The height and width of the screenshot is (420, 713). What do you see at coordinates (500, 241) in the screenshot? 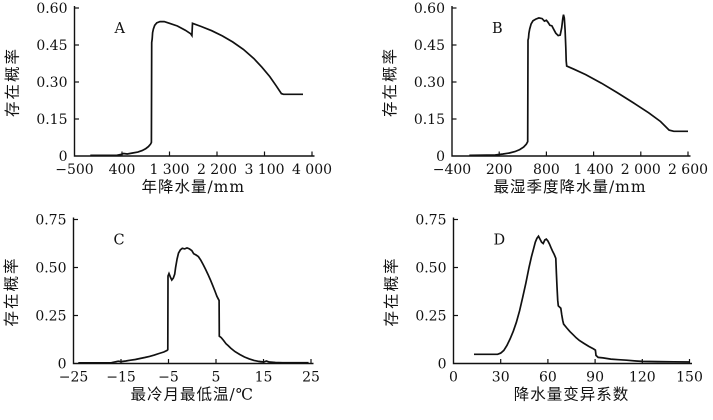
I see `panel-letter-D: D` at bounding box center [500, 241].